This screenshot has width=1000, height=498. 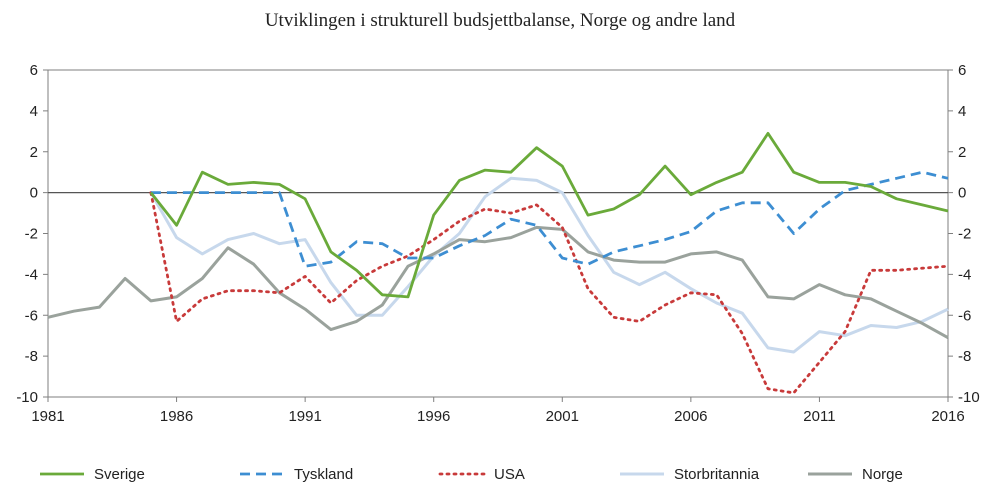 What do you see at coordinates (962, 111) in the screenshot?
I see `y-tick-label-right: 4` at bounding box center [962, 111].